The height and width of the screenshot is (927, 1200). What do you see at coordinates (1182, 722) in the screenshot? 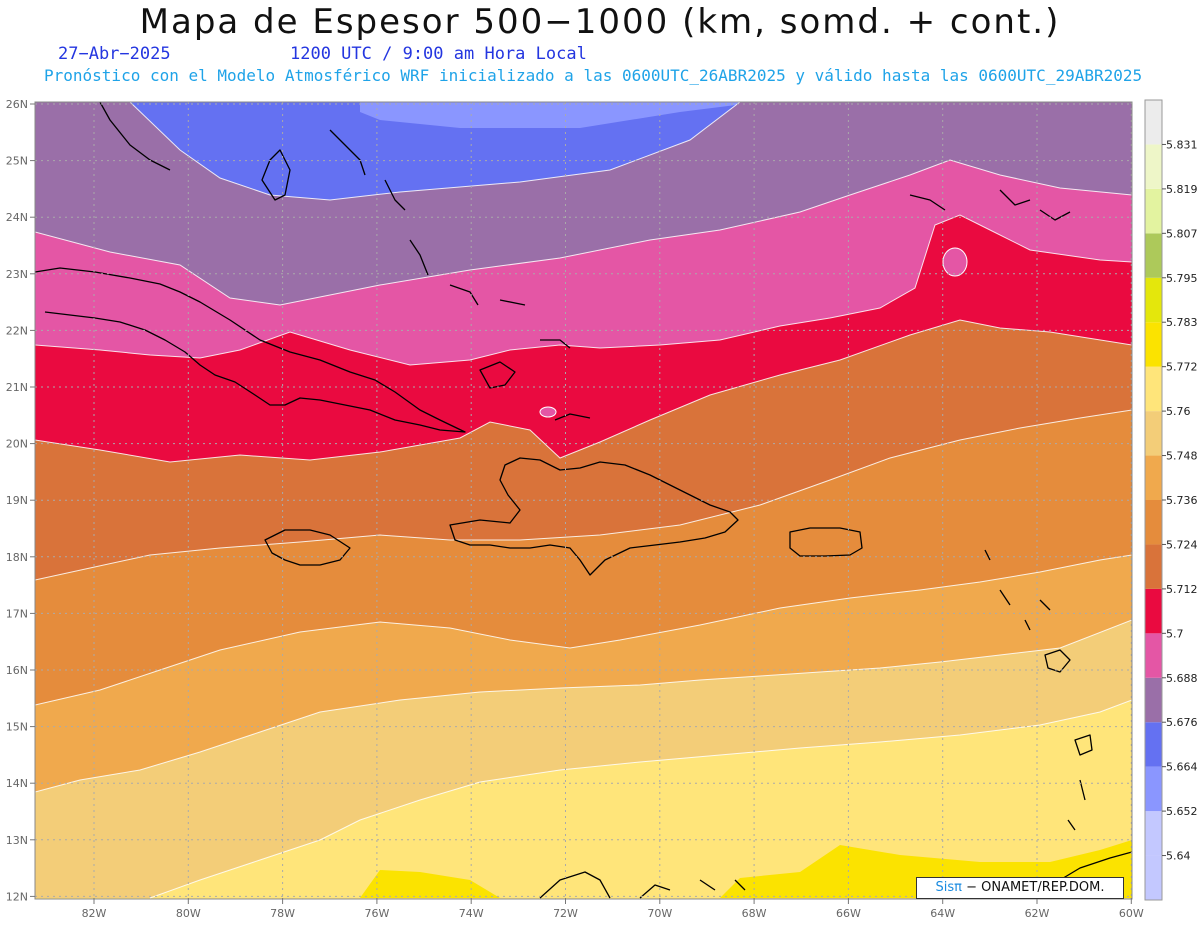
I see `colorbar-label: 5.676` at bounding box center [1182, 722].